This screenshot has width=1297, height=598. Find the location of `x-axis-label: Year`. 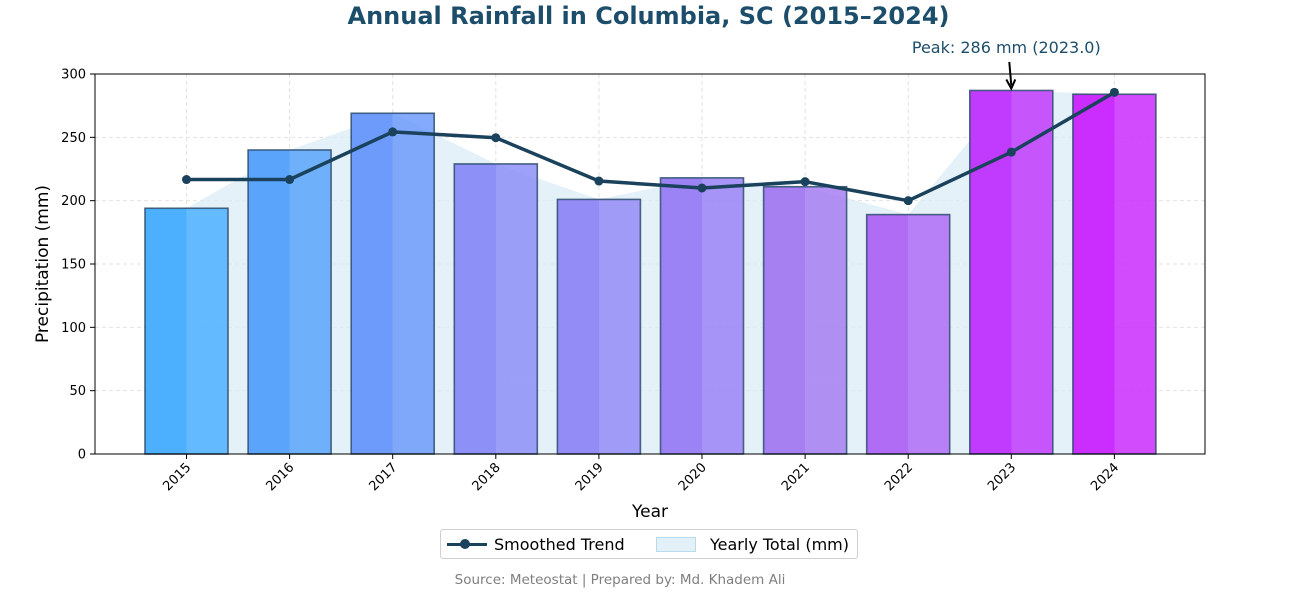

x-axis-label: Year is located at coordinates (649, 512).